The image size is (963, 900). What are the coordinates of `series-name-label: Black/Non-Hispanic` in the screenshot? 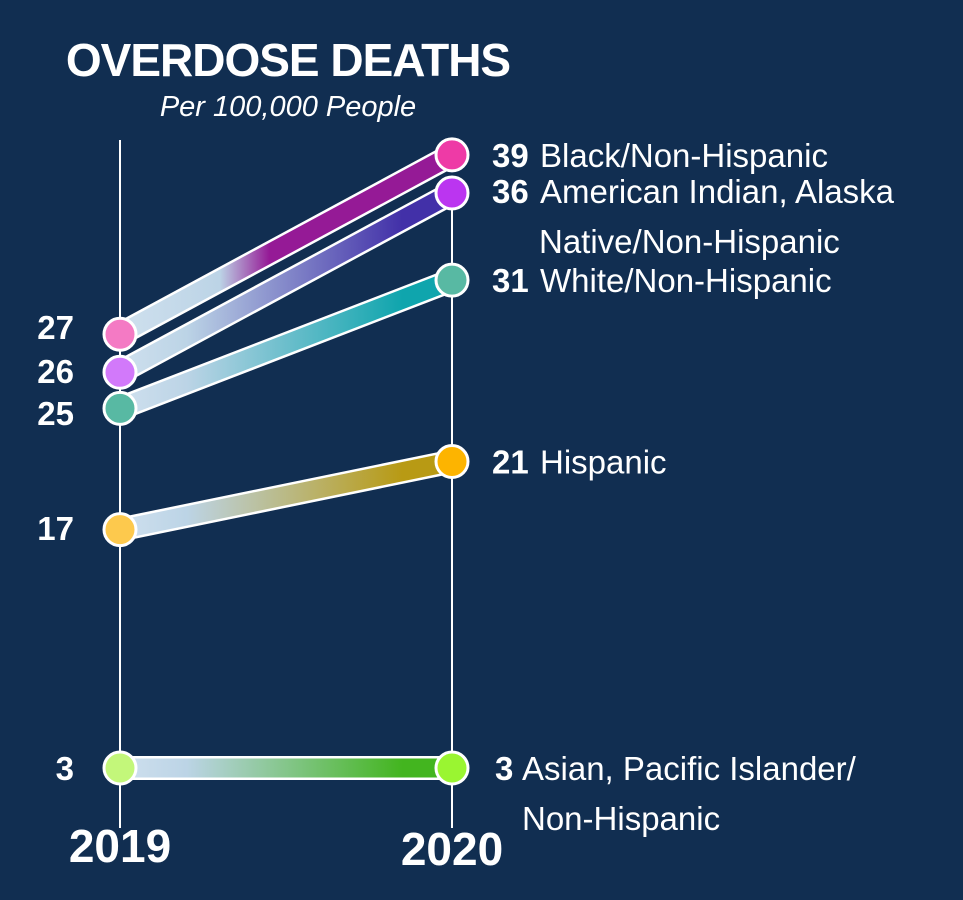 It's located at (684, 155).